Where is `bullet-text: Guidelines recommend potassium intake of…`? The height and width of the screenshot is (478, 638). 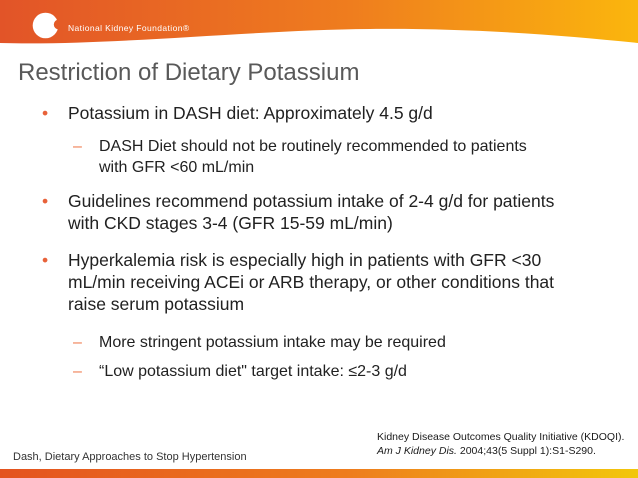 bullet-text: Guidelines recommend potassium intake of… is located at coordinates (311, 212).